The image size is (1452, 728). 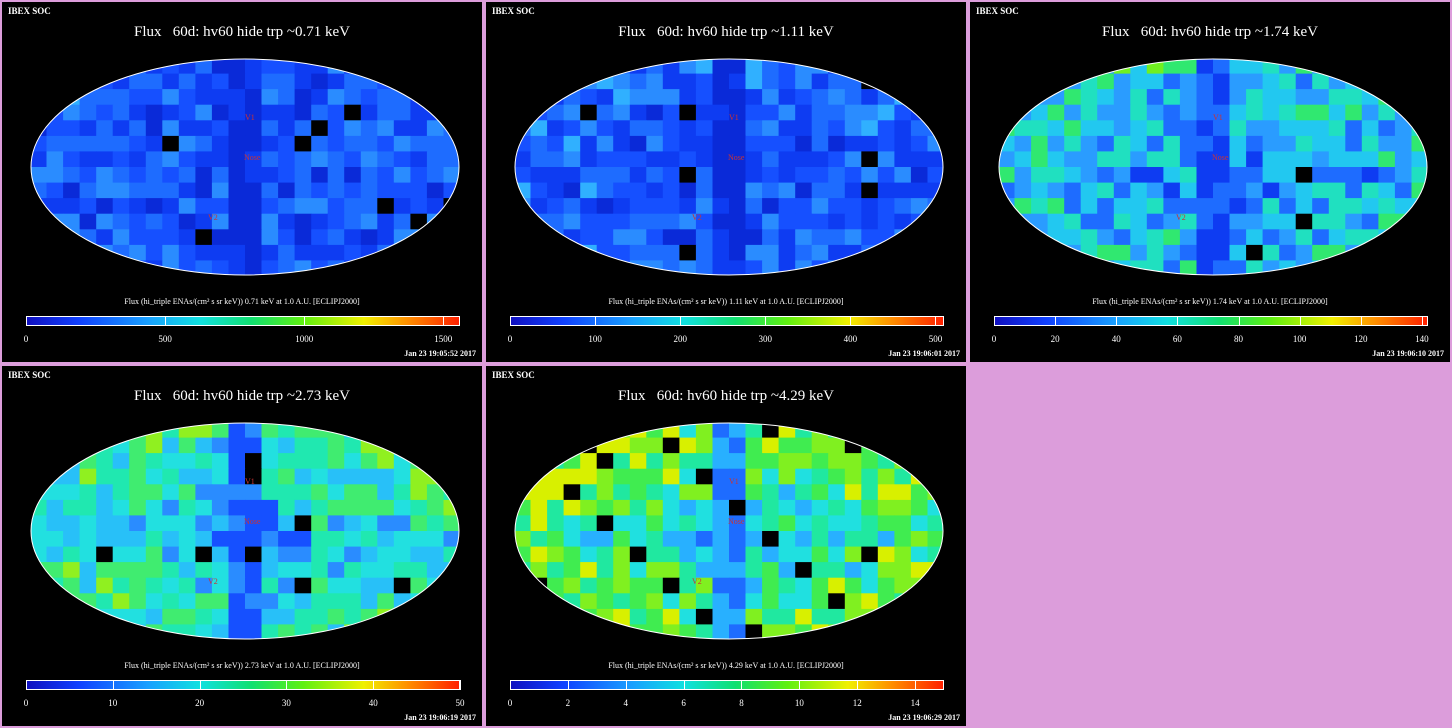 I want to click on chart-title: Flux 60d: hv60 hide trp ~4.29 keV, so click(x=726, y=396).